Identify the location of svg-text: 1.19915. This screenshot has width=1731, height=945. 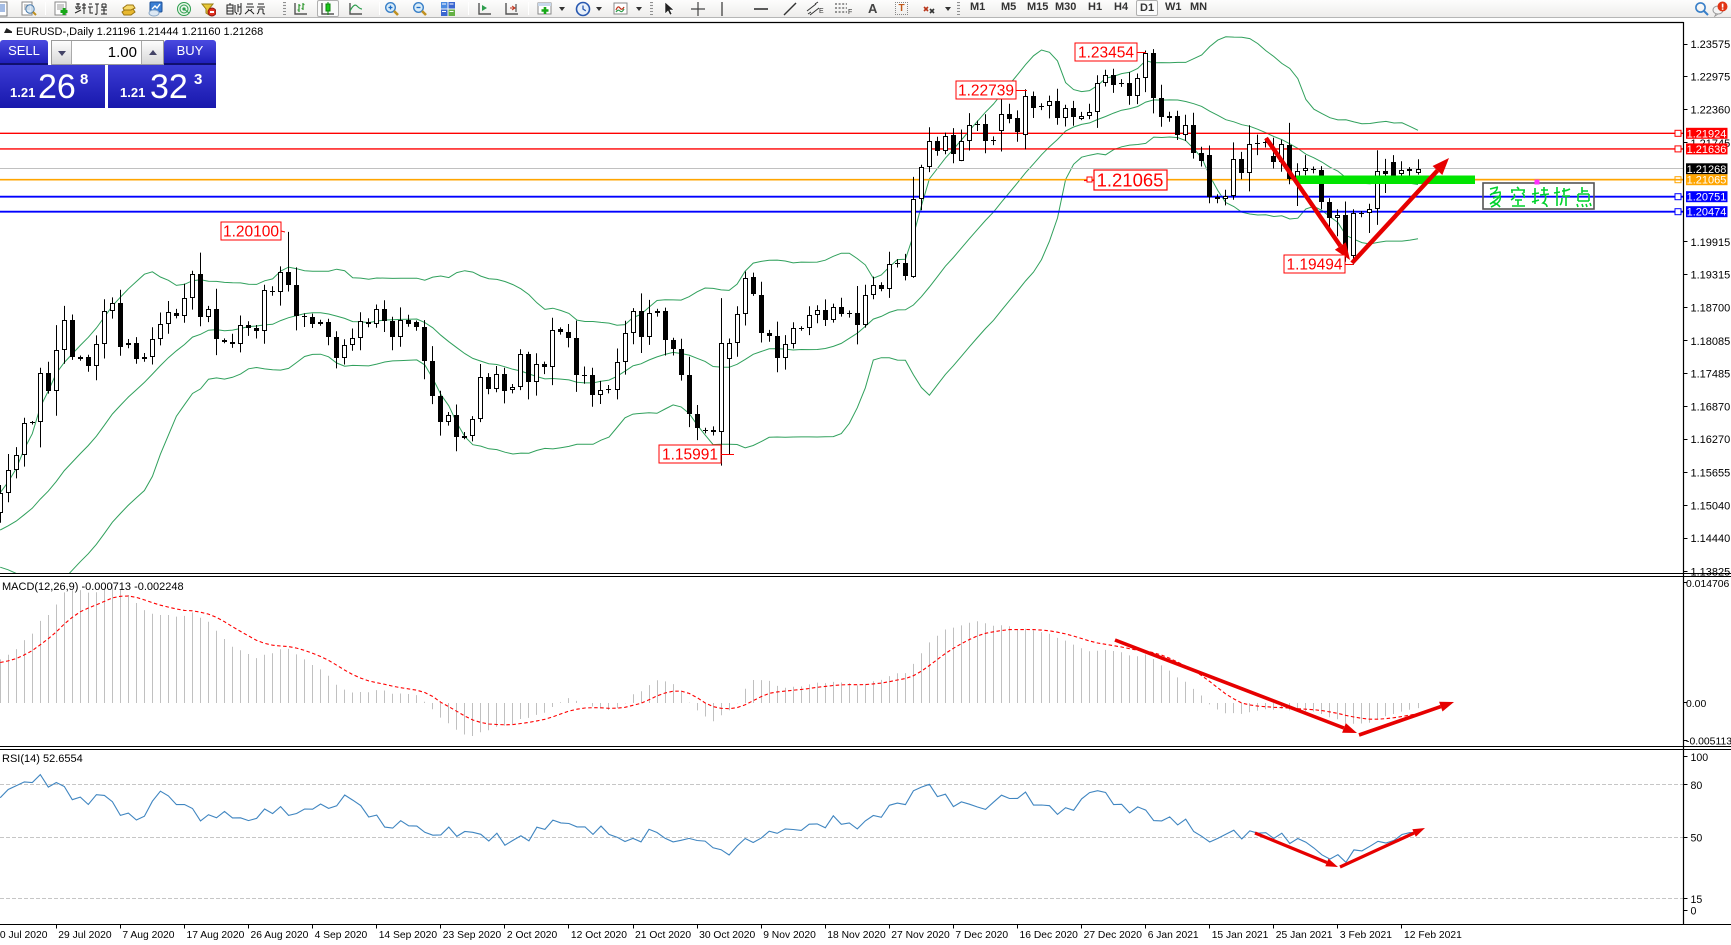
(1711, 243).